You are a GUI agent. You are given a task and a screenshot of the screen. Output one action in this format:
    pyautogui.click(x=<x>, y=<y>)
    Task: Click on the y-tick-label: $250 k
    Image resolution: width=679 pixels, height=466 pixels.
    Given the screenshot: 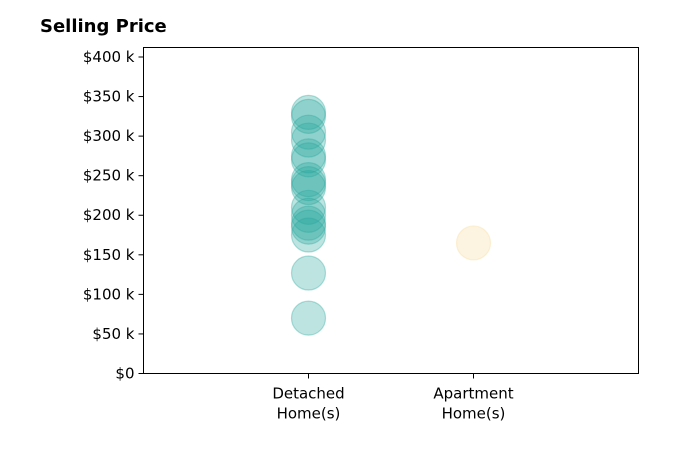 What is the action you would take?
    pyautogui.click(x=109, y=176)
    